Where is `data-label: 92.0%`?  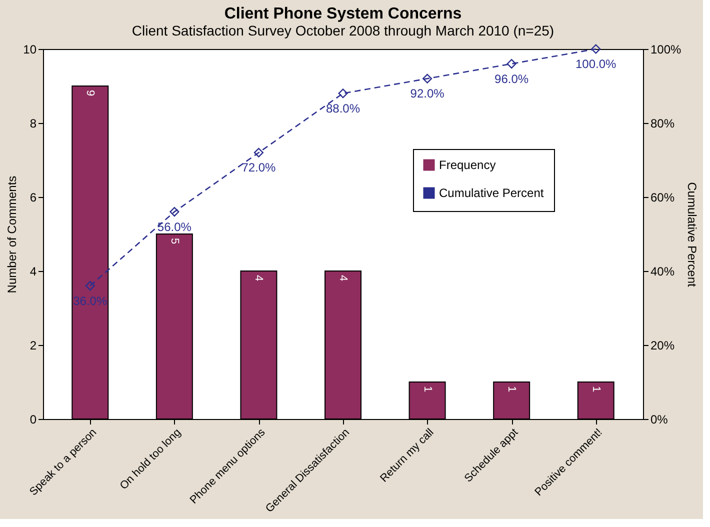
data-label: 92.0% is located at coordinates (427, 93).